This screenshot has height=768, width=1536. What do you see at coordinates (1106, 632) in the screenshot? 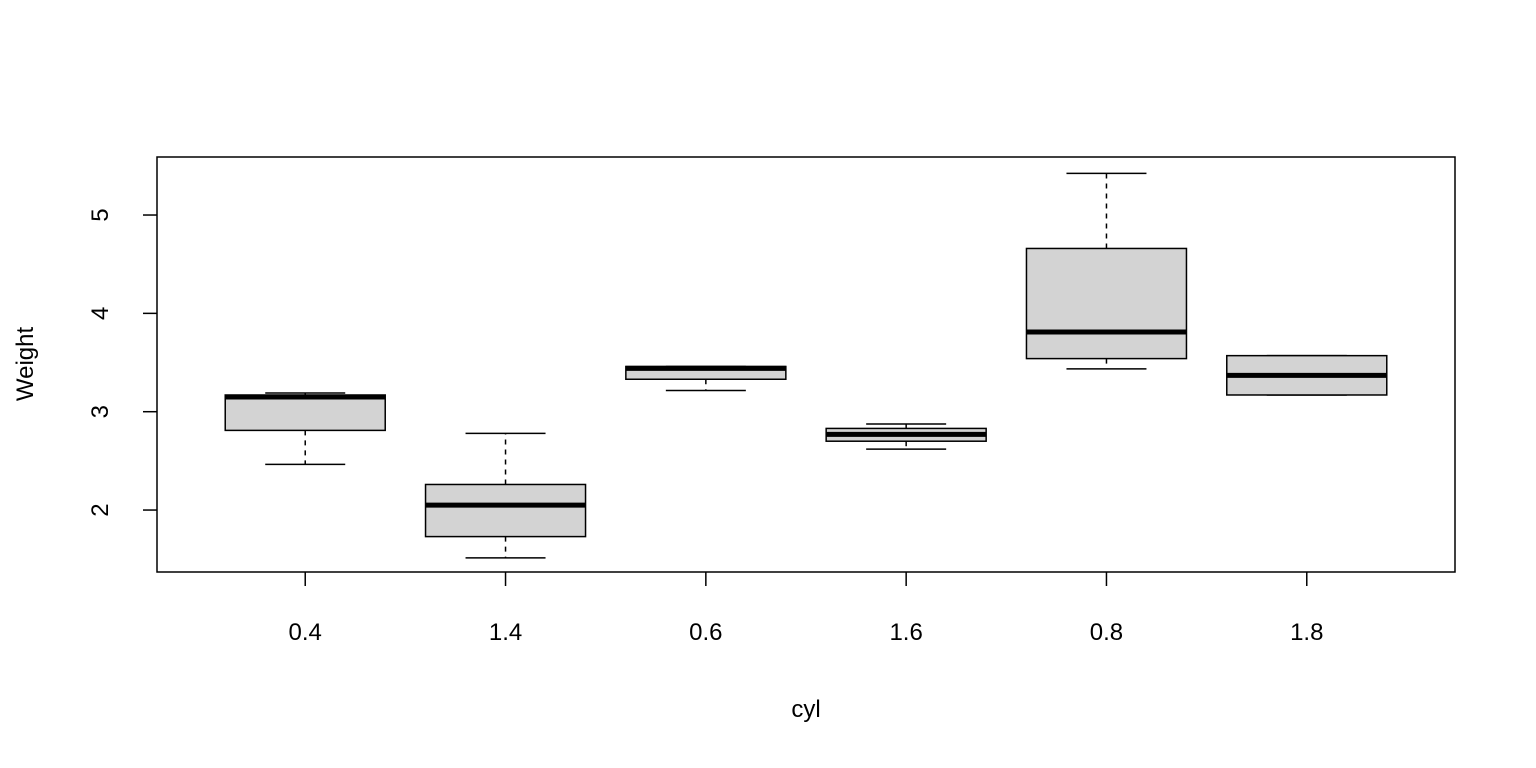
I see `x-tick-label: 0.8` at bounding box center [1106, 632].